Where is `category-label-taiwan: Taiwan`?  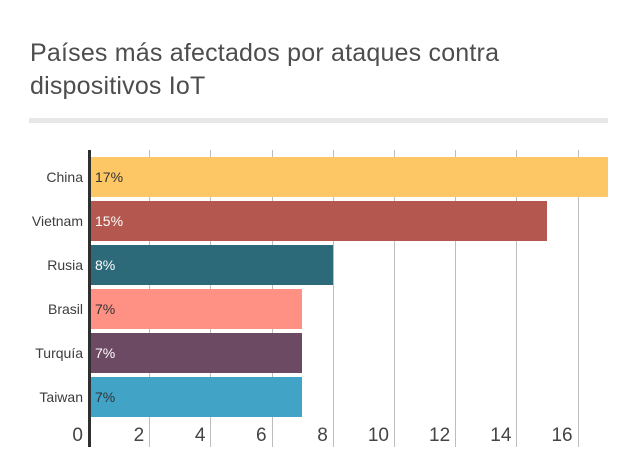
category-label-taiwan: Taiwan is located at coordinates (61, 397).